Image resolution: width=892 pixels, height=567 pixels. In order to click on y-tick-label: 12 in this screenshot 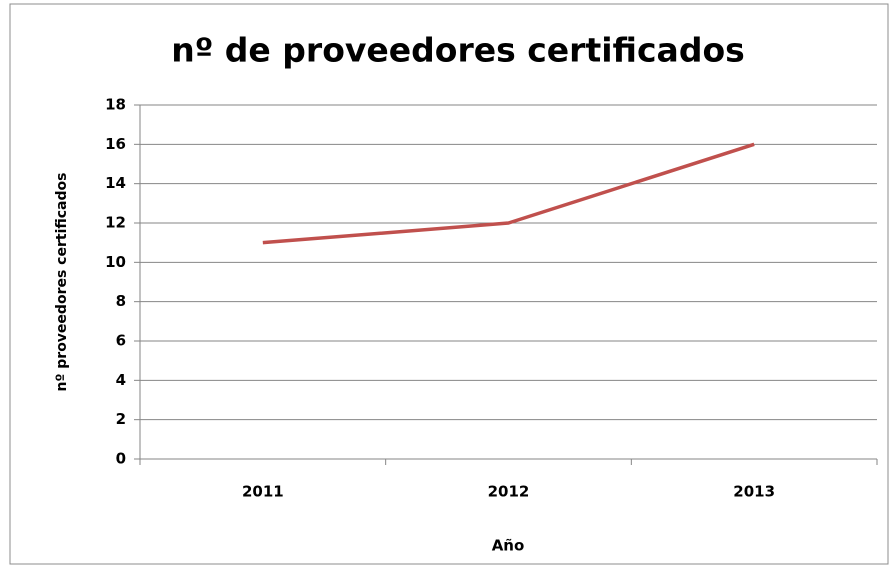, I will do `click(115, 223)`.